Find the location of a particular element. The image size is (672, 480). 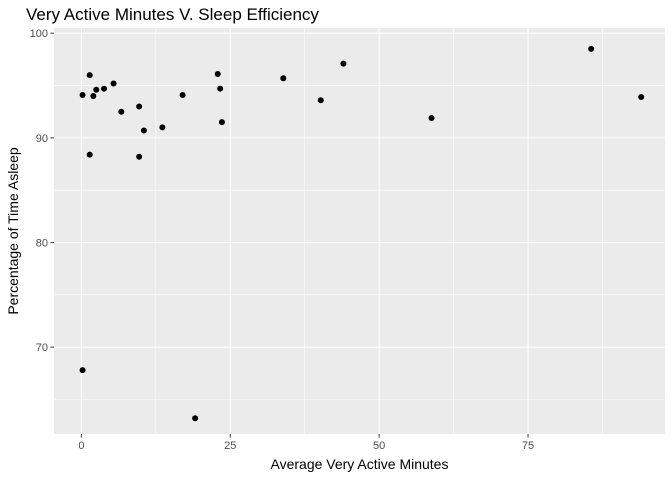

x-tick-label: 25 is located at coordinates (230, 446).